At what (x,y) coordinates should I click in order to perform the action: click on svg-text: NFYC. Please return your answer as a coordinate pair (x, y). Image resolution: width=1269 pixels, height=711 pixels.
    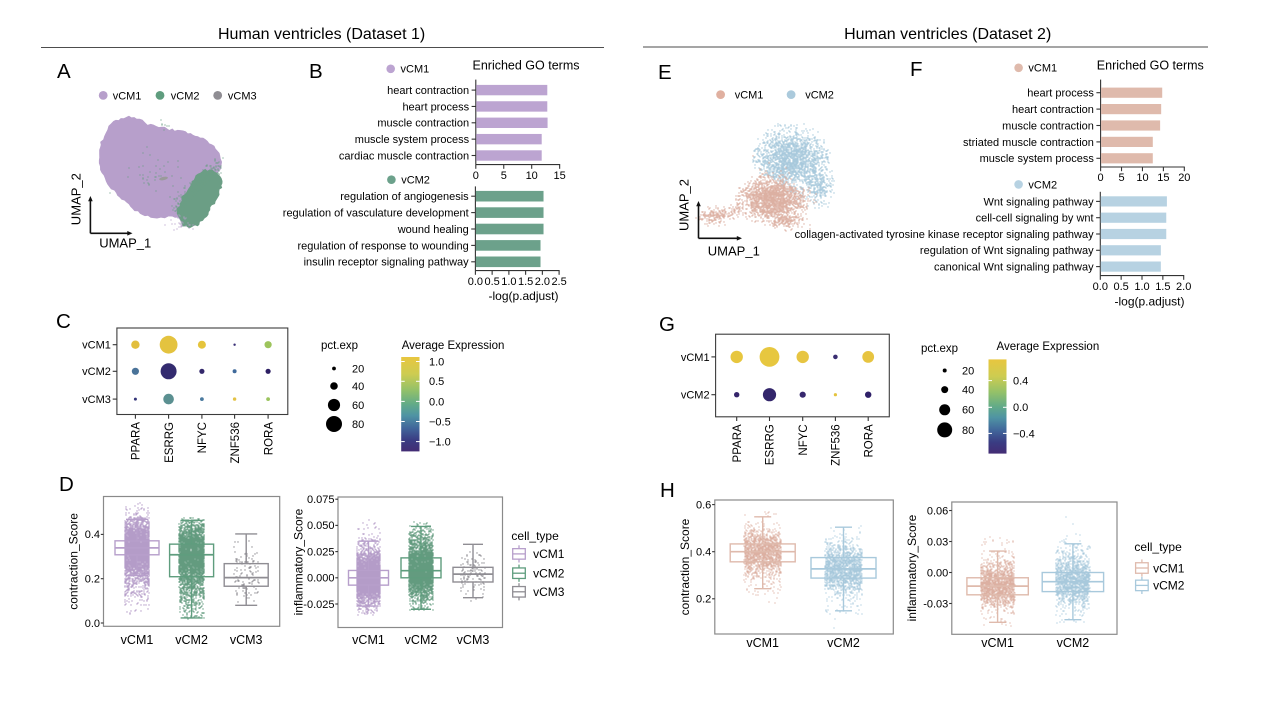
    Looking at the image, I should click on (804, 439).